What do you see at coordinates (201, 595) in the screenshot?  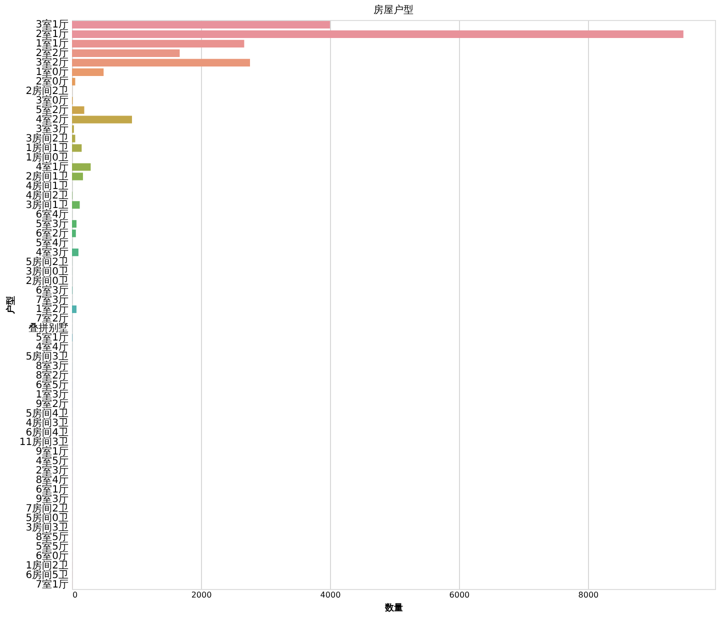 I see `x-tick-label: 2000` at bounding box center [201, 595].